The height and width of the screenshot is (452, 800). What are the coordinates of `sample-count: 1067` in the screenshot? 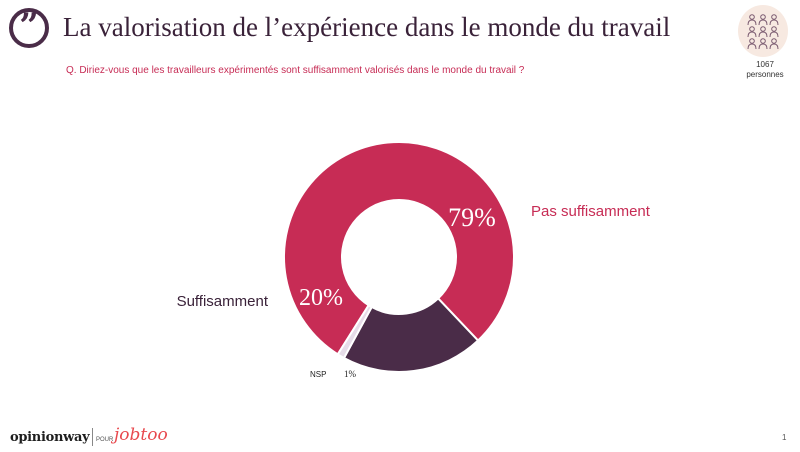 It's located at (765, 64).